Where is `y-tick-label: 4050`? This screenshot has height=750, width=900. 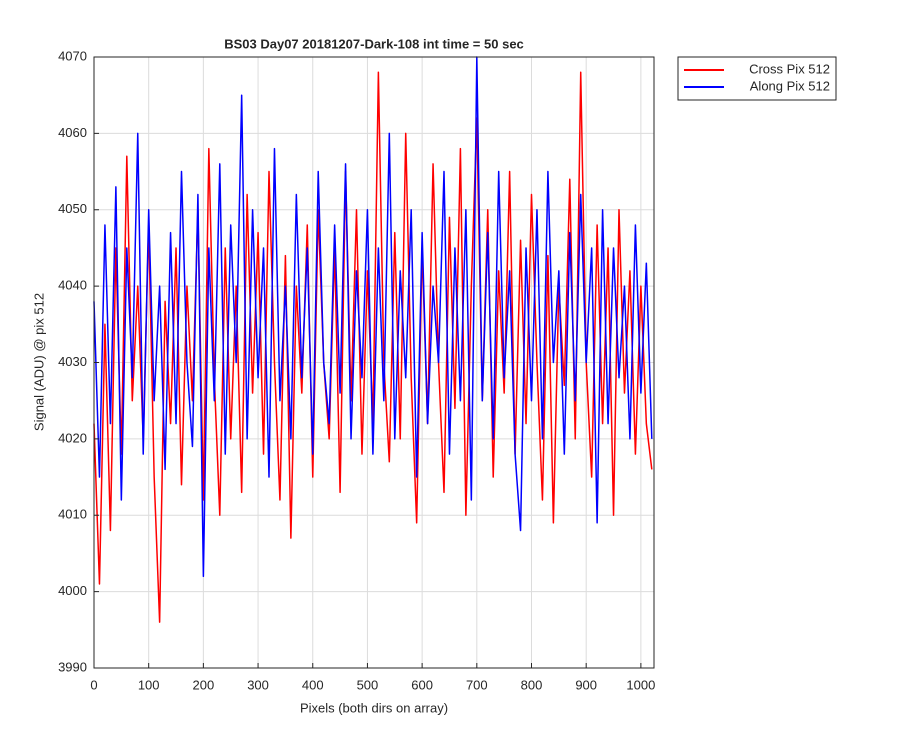
y-tick-label: 4050 is located at coordinates (72, 208).